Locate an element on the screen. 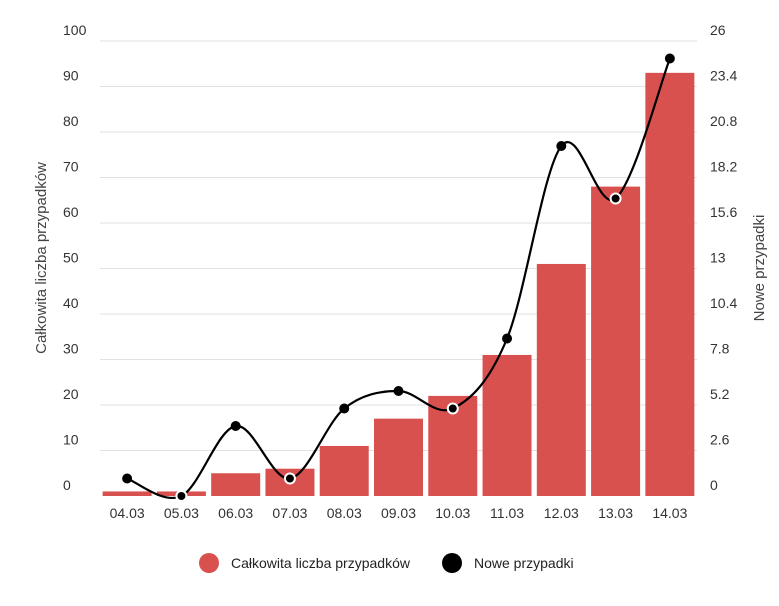 The height and width of the screenshot is (606, 779). right-tick-label: 18.2 is located at coordinates (723, 167).